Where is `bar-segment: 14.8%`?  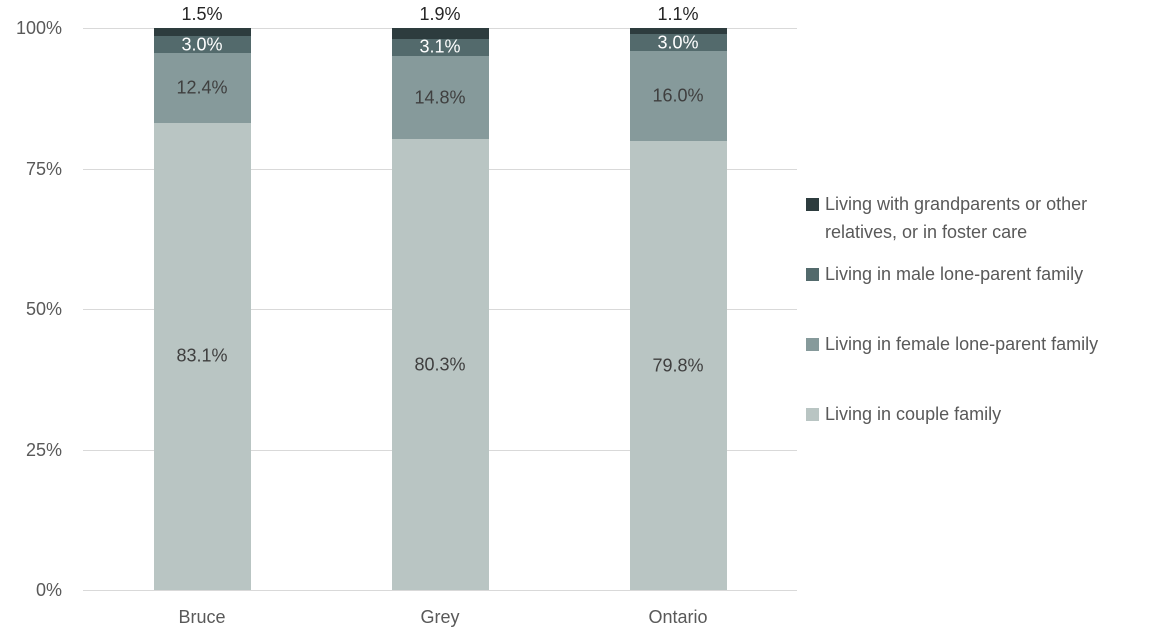
bar-segment: 14.8% is located at coordinates (440, 98).